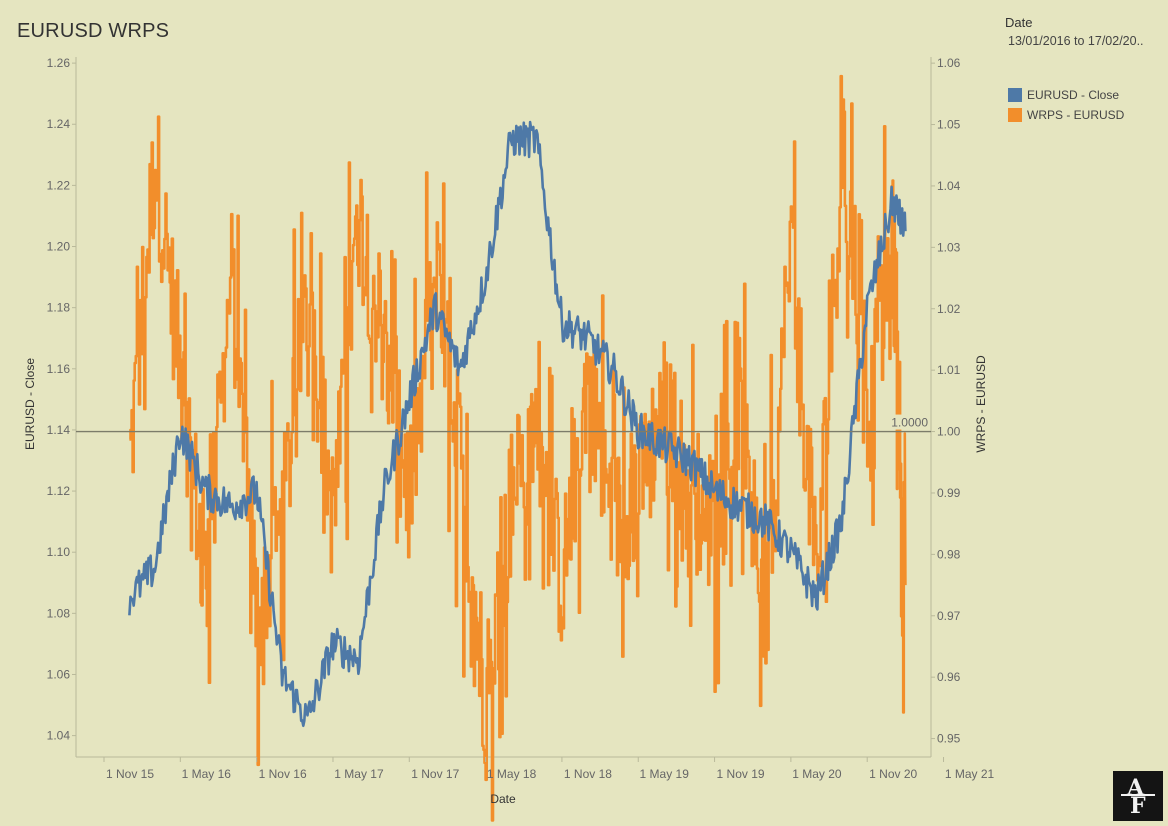 This screenshot has height=826, width=1168. I want to click on y-left-tick-label: 1.22, so click(59, 185).